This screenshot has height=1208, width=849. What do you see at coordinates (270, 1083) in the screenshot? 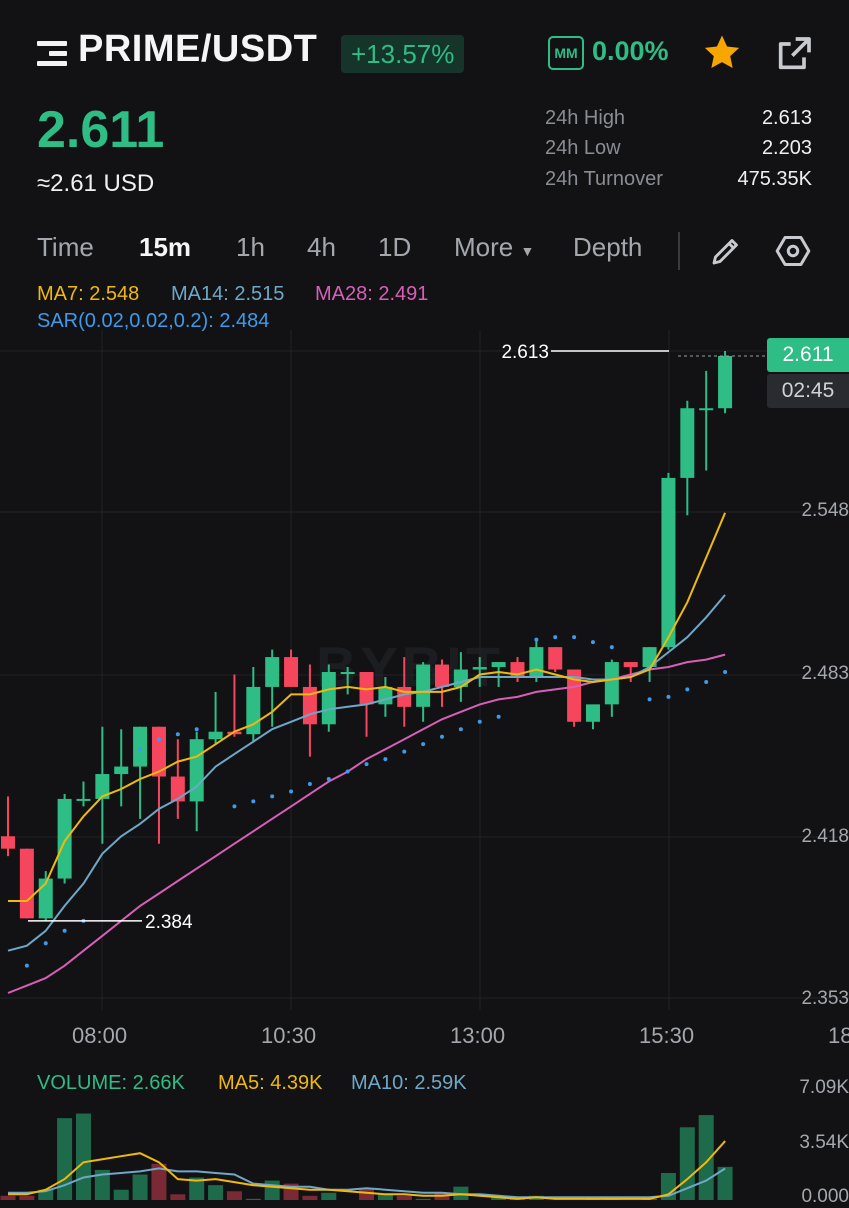
I see `vol-ma5-legend: MA5: 4.39K` at bounding box center [270, 1083].